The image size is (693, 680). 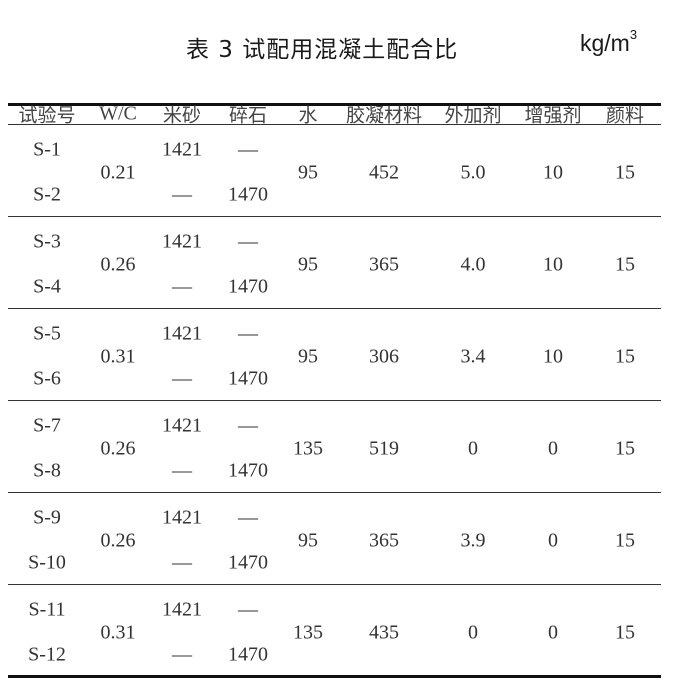 I want to click on sample-id: S-1, so click(x=47, y=149).